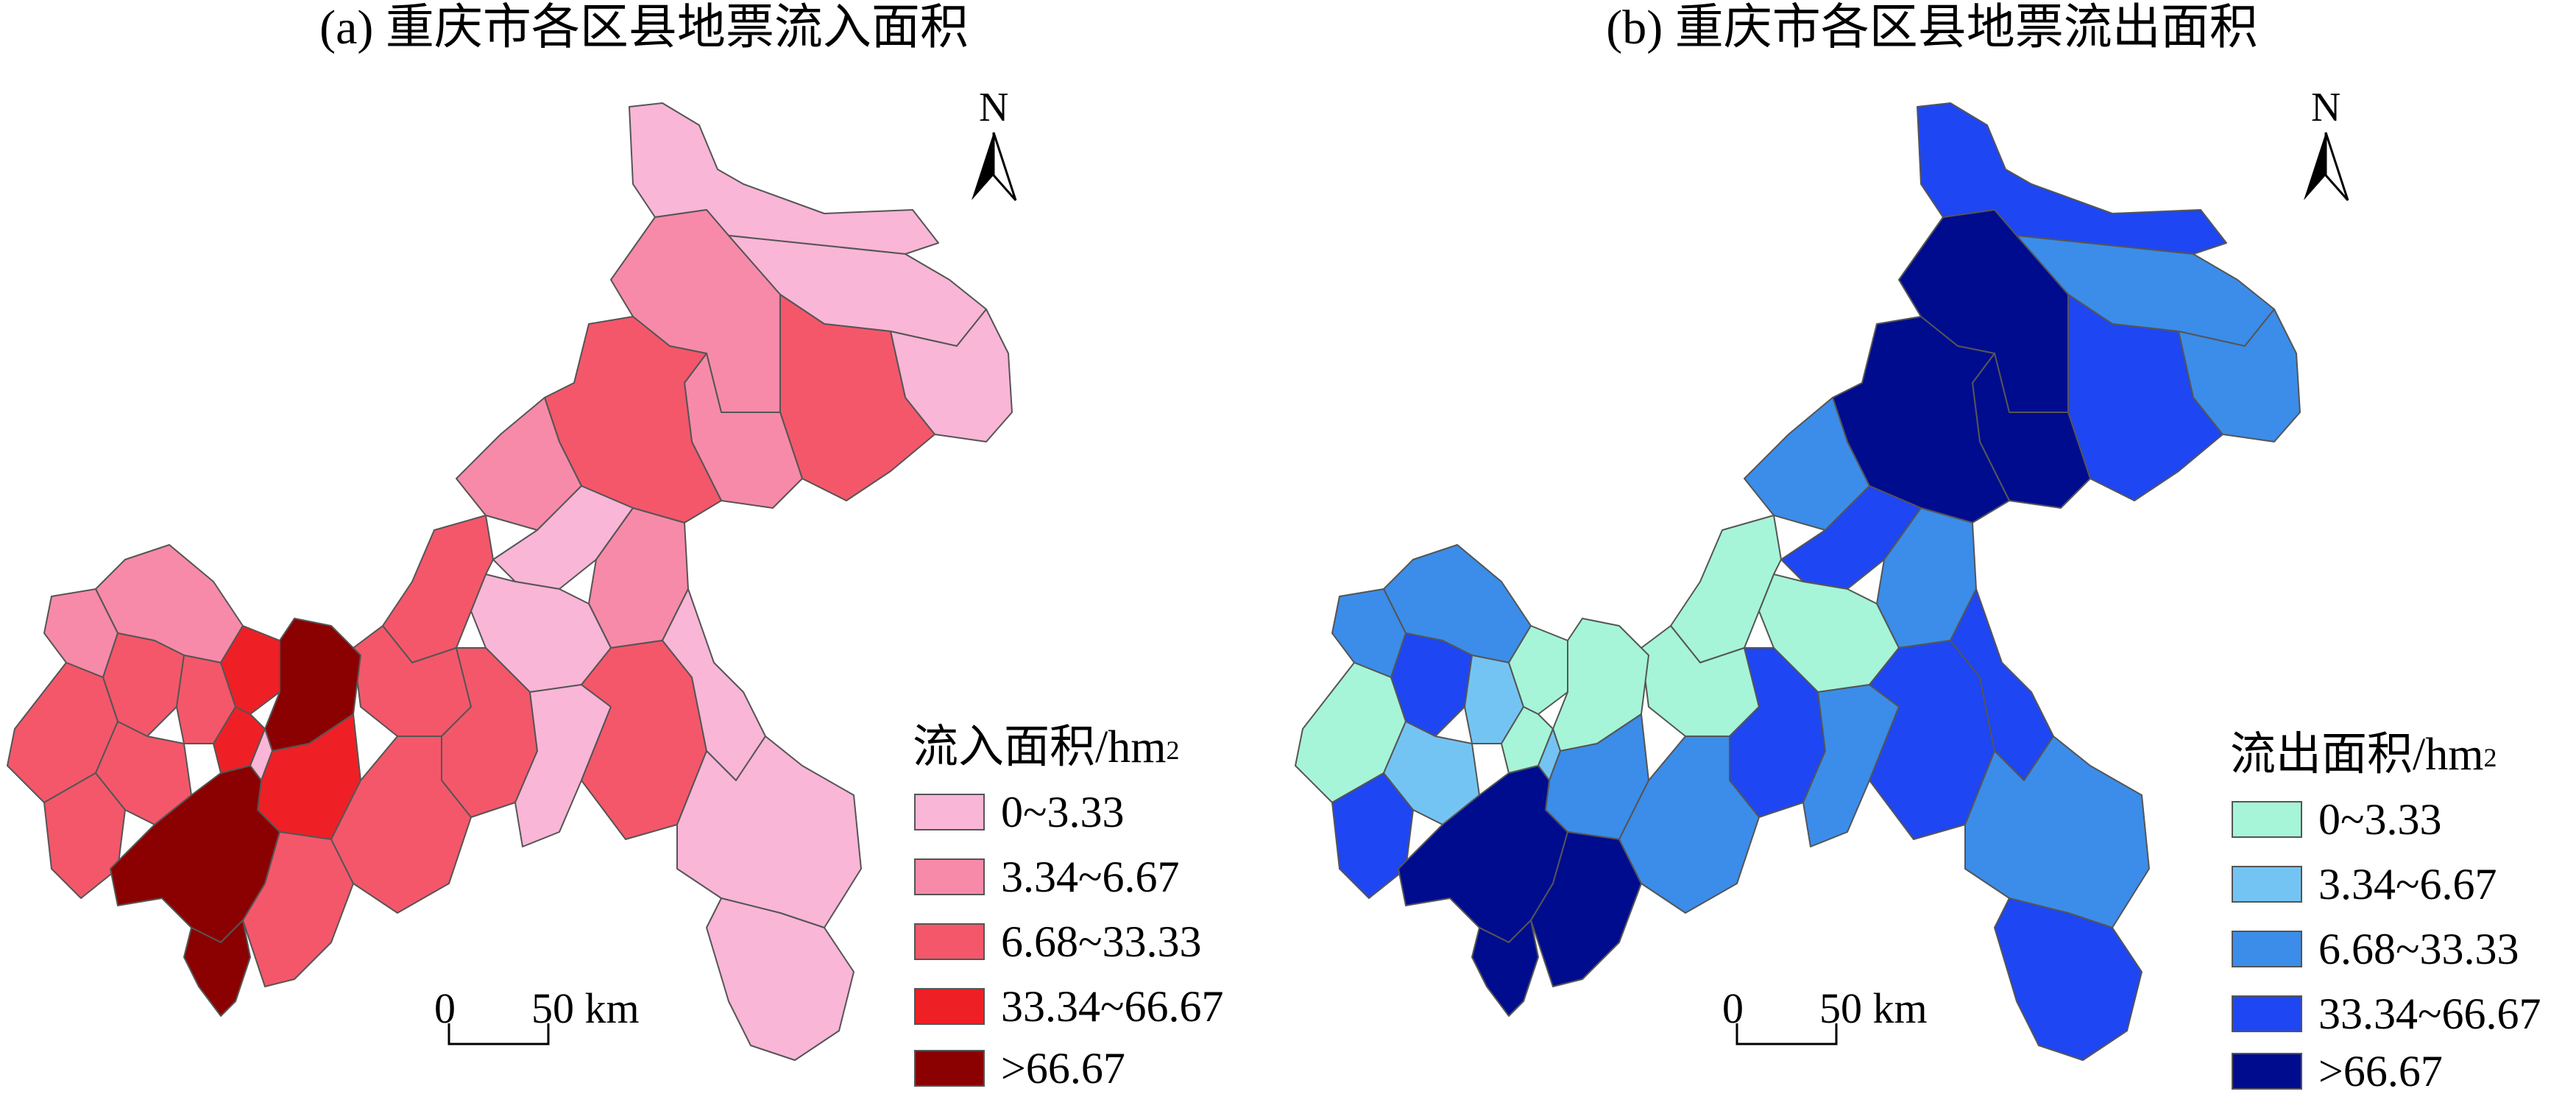 The width and height of the screenshot is (2576, 1097). What do you see at coordinates (1046, 747) in the screenshot?
I see `legend-title: 流入面积/hm2` at bounding box center [1046, 747].